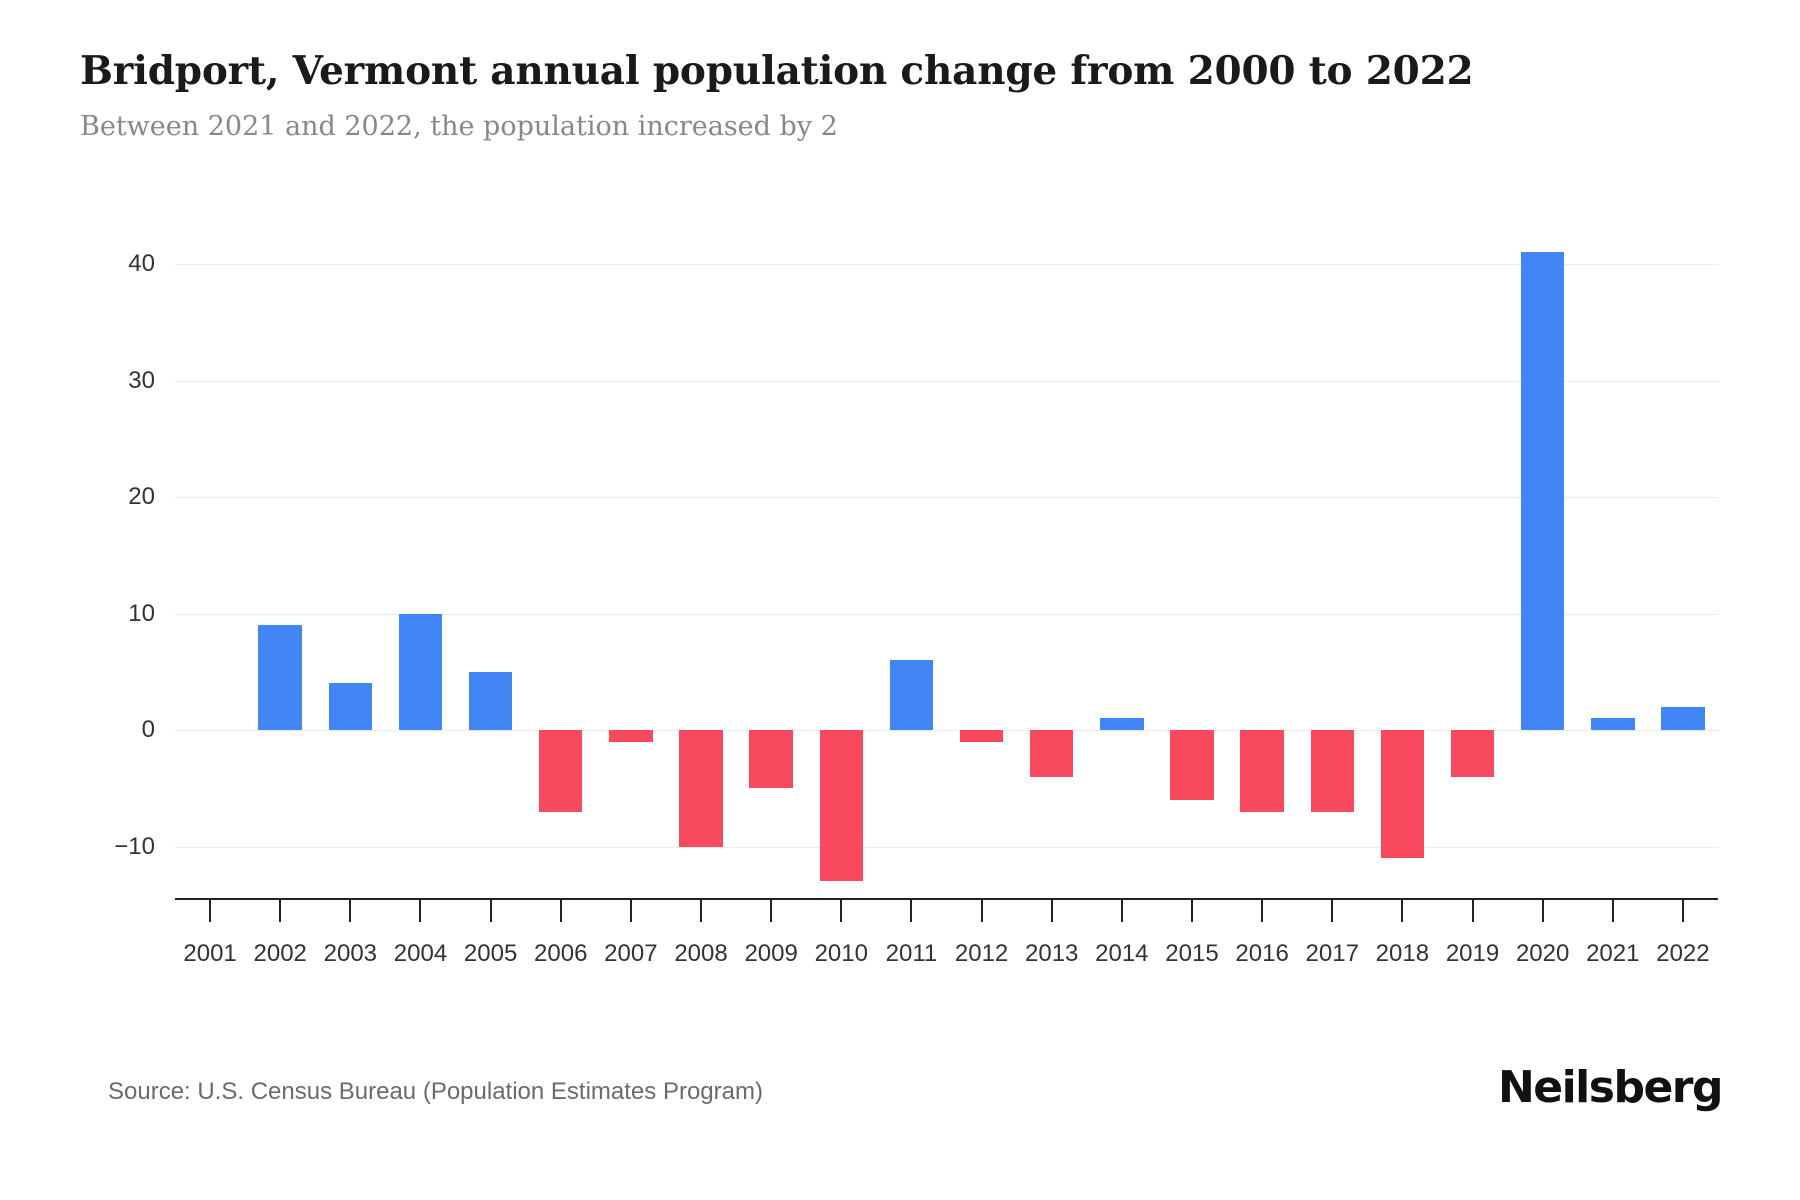 The height and width of the screenshot is (1200, 1800). I want to click on x-axis-tick-label: 2011, so click(911, 953).